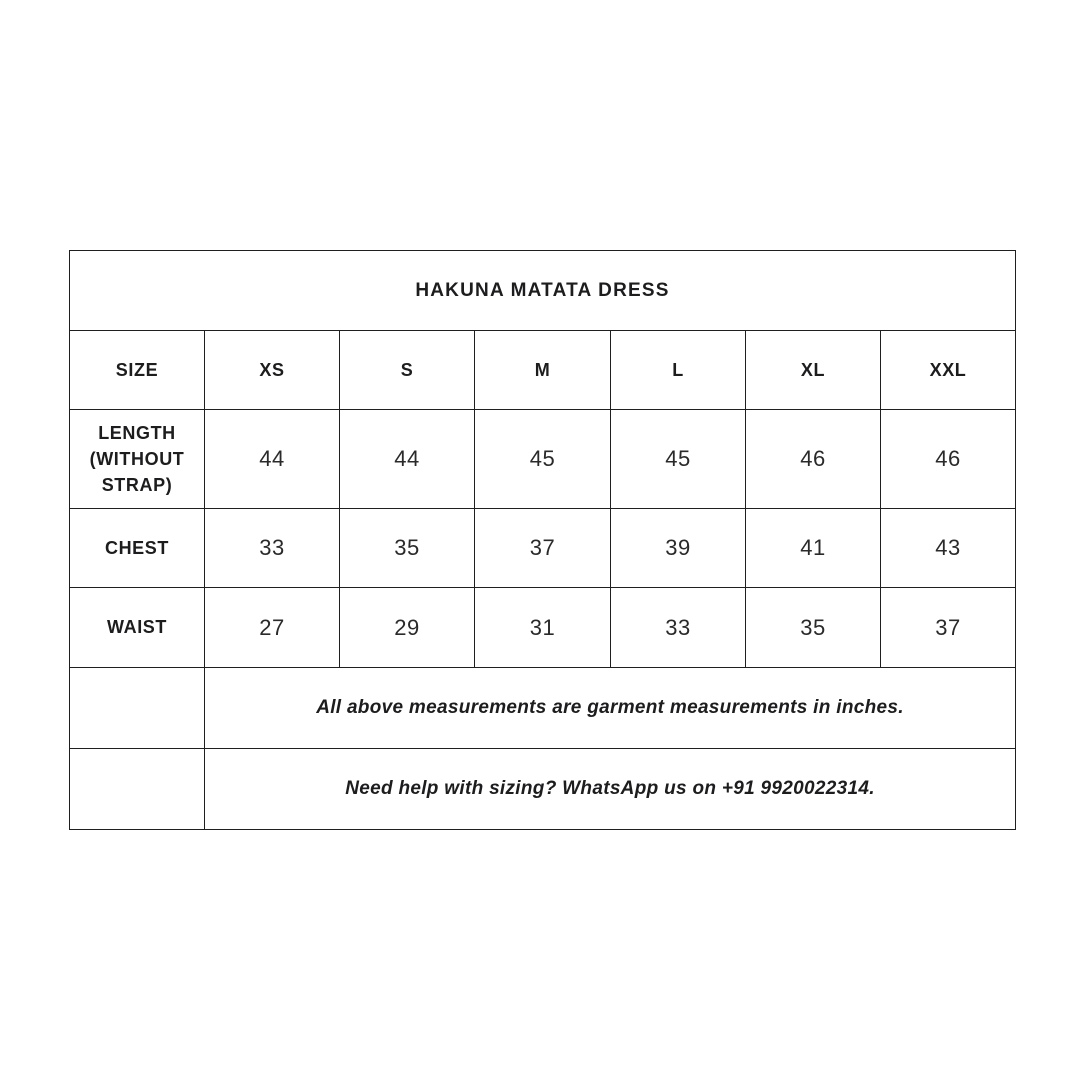 This screenshot has height=1080, width=1080. What do you see at coordinates (407, 459) in the screenshot?
I see `length-value-s: 44` at bounding box center [407, 459].